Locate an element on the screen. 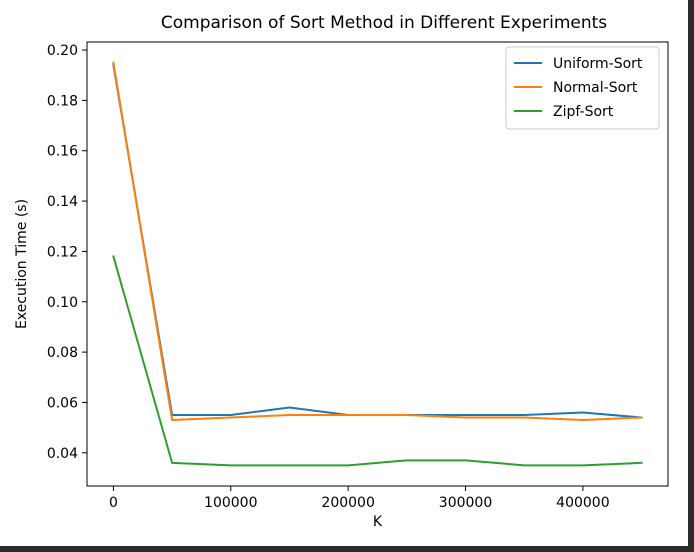 This screenshot has width=694, height=552. x-tick-label: 100000 is located at coordinates (230, 503).